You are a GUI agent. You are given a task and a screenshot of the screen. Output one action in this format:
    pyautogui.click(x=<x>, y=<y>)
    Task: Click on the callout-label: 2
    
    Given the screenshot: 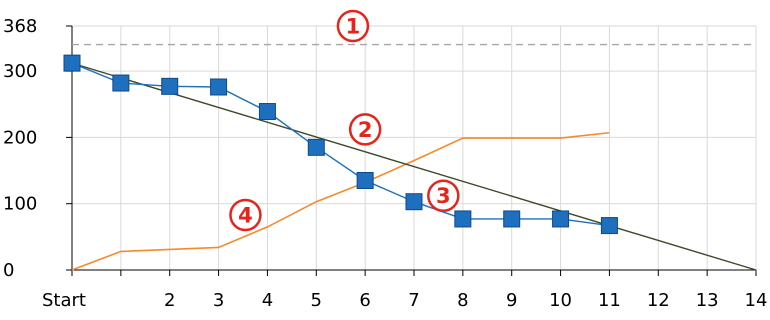 What is the action you would take?
    pyautogui.click(x=365, y=130)
    